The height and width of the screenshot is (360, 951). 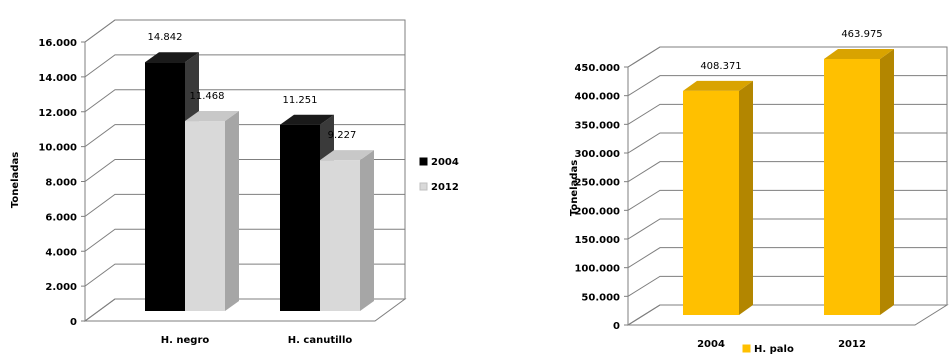 What do you see at coordinates (15, 180) in the screenshot?
I see `chart1-y-axis-label: Toneladas` at bounding box center [15, 180].